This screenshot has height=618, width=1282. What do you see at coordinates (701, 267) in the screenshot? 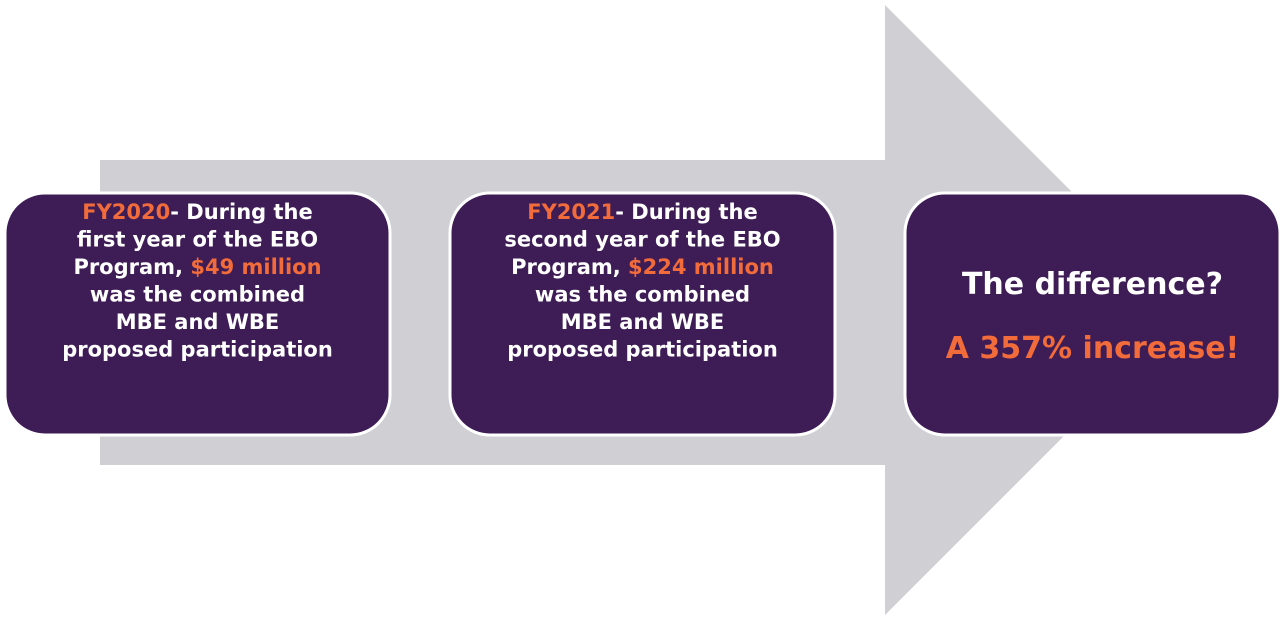
I see `text-run: $224 million` at bounding box center [701, 267].